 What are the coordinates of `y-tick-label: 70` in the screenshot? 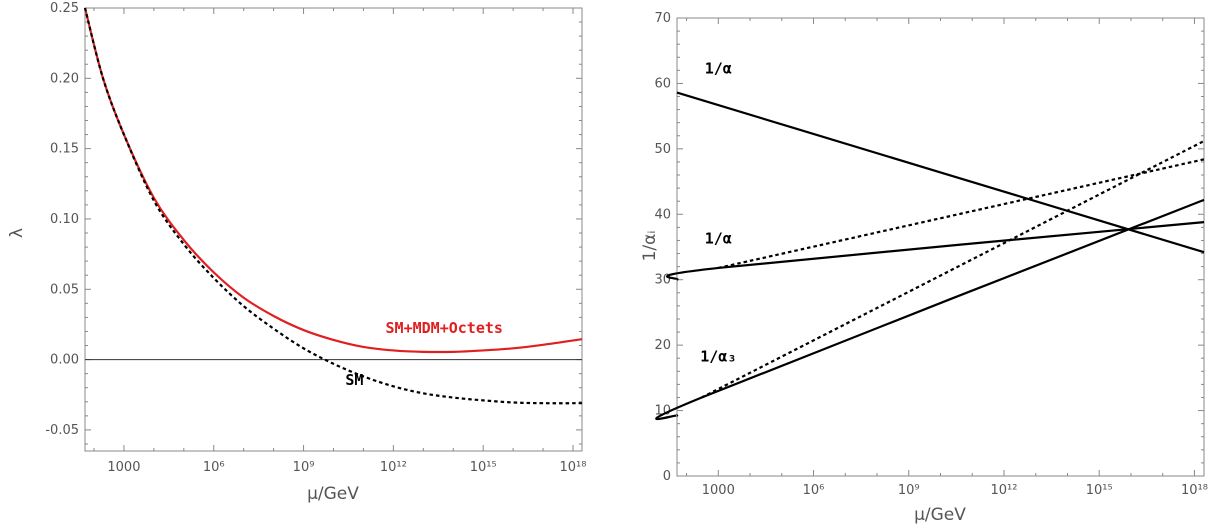 It's located at (662, 18).